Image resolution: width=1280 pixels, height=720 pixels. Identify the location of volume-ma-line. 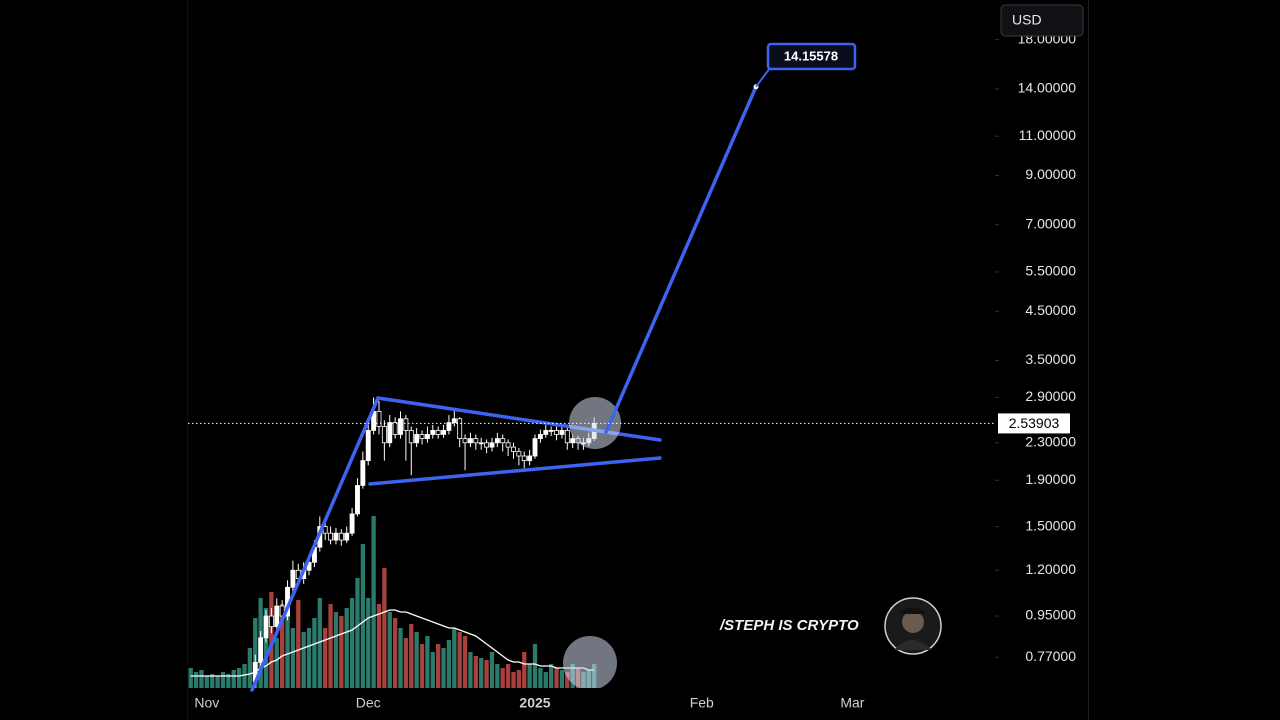
(392, 643).